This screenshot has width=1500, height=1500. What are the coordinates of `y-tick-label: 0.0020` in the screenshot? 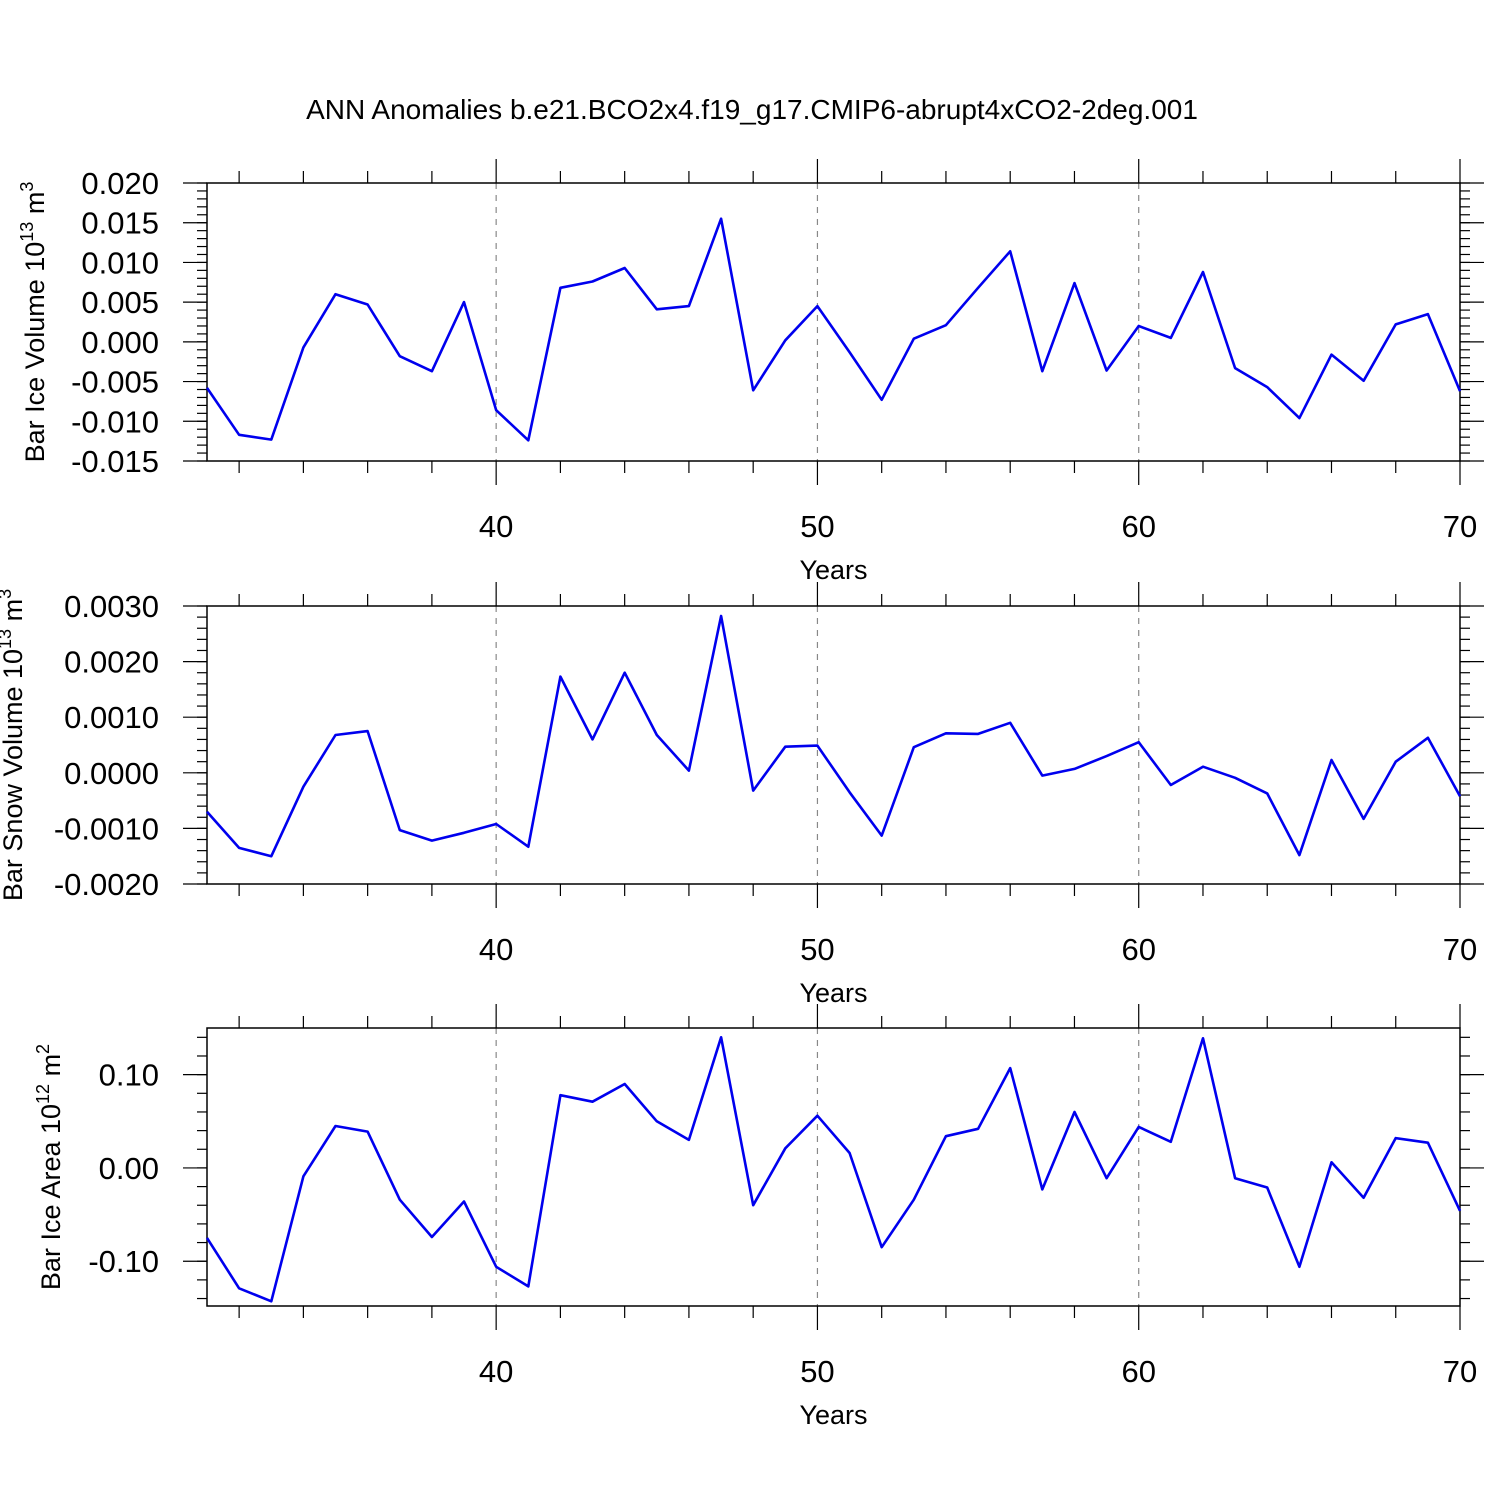 It's located at (111, 662).